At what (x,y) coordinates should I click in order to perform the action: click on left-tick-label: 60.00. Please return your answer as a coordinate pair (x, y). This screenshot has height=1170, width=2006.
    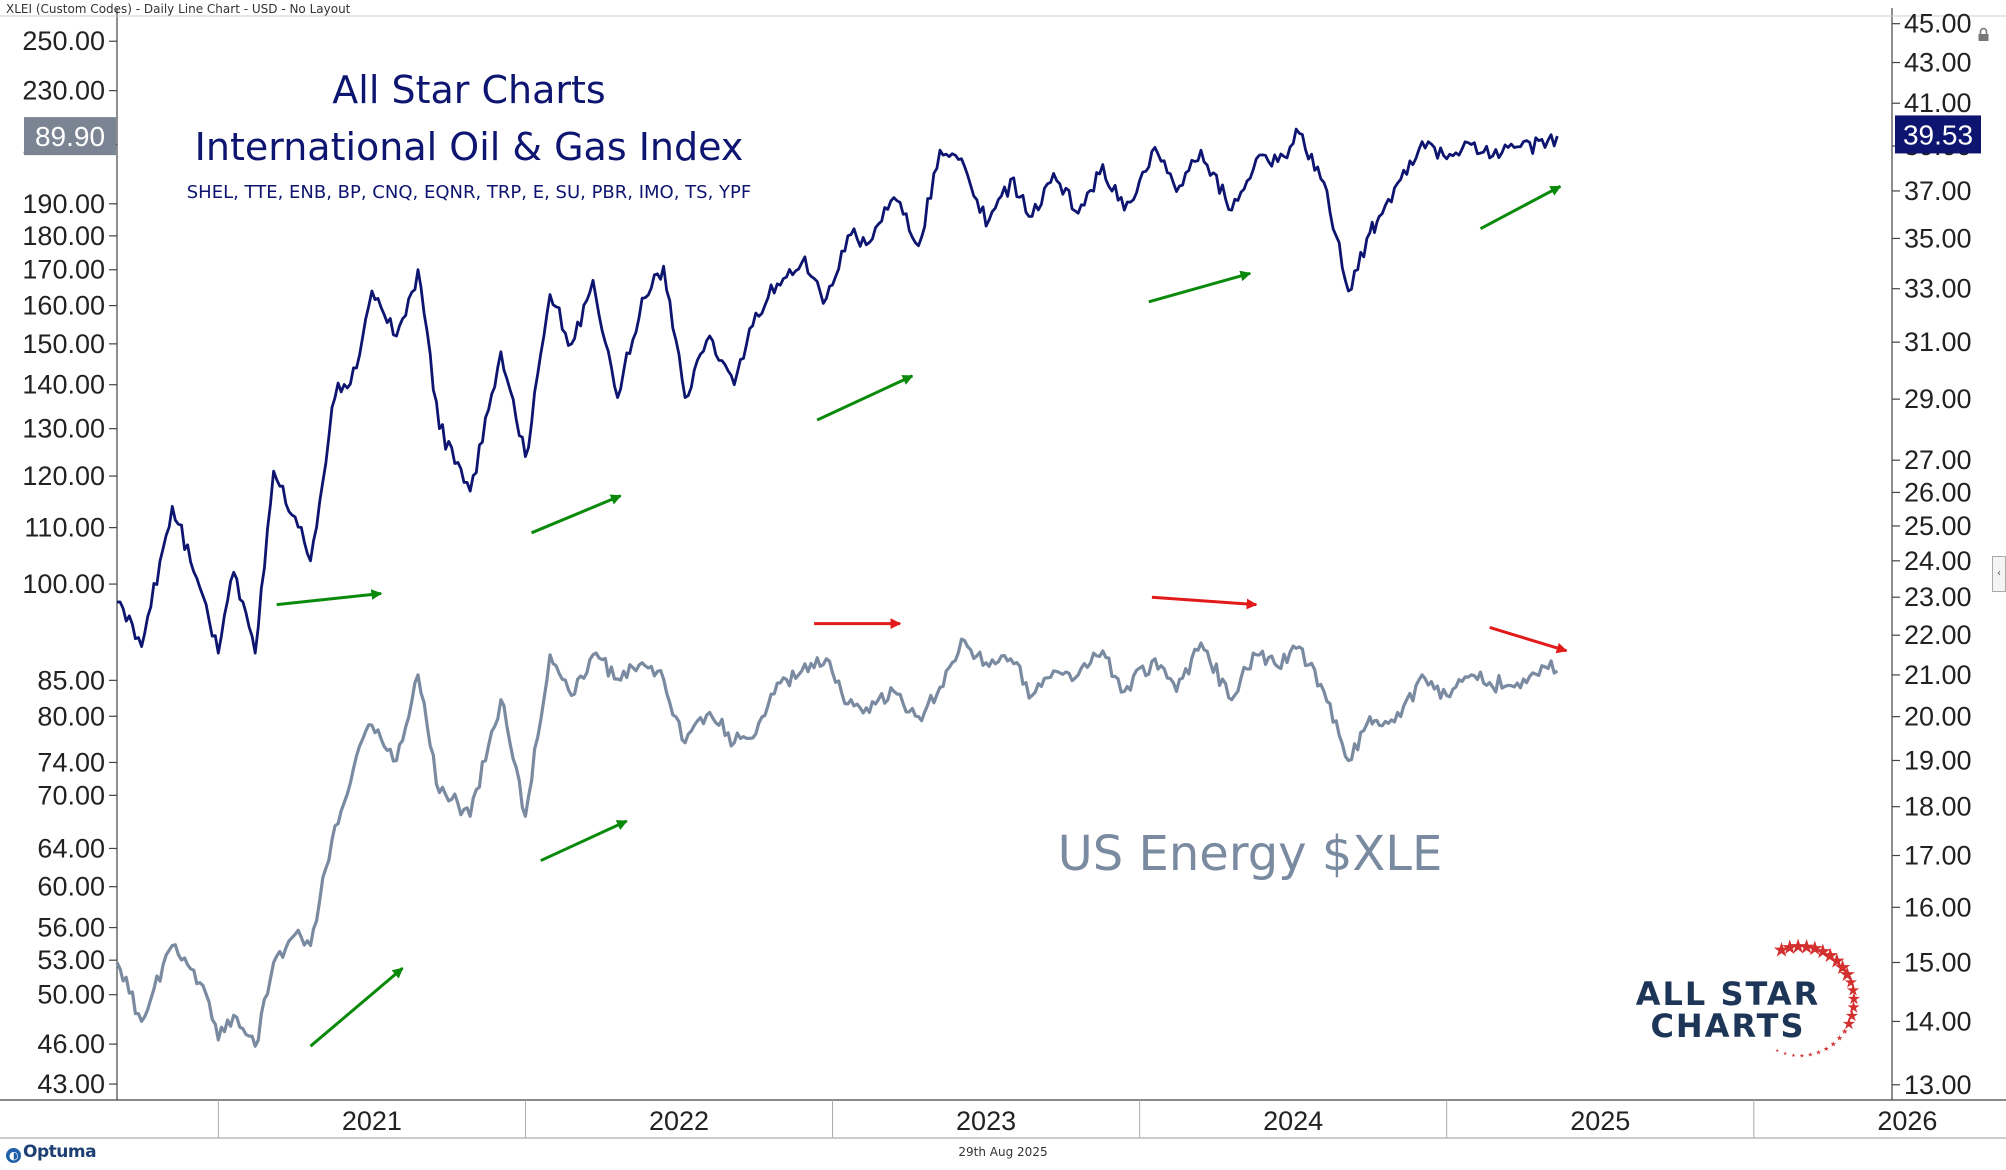
    Looking at the image, I should click on (71, 887).